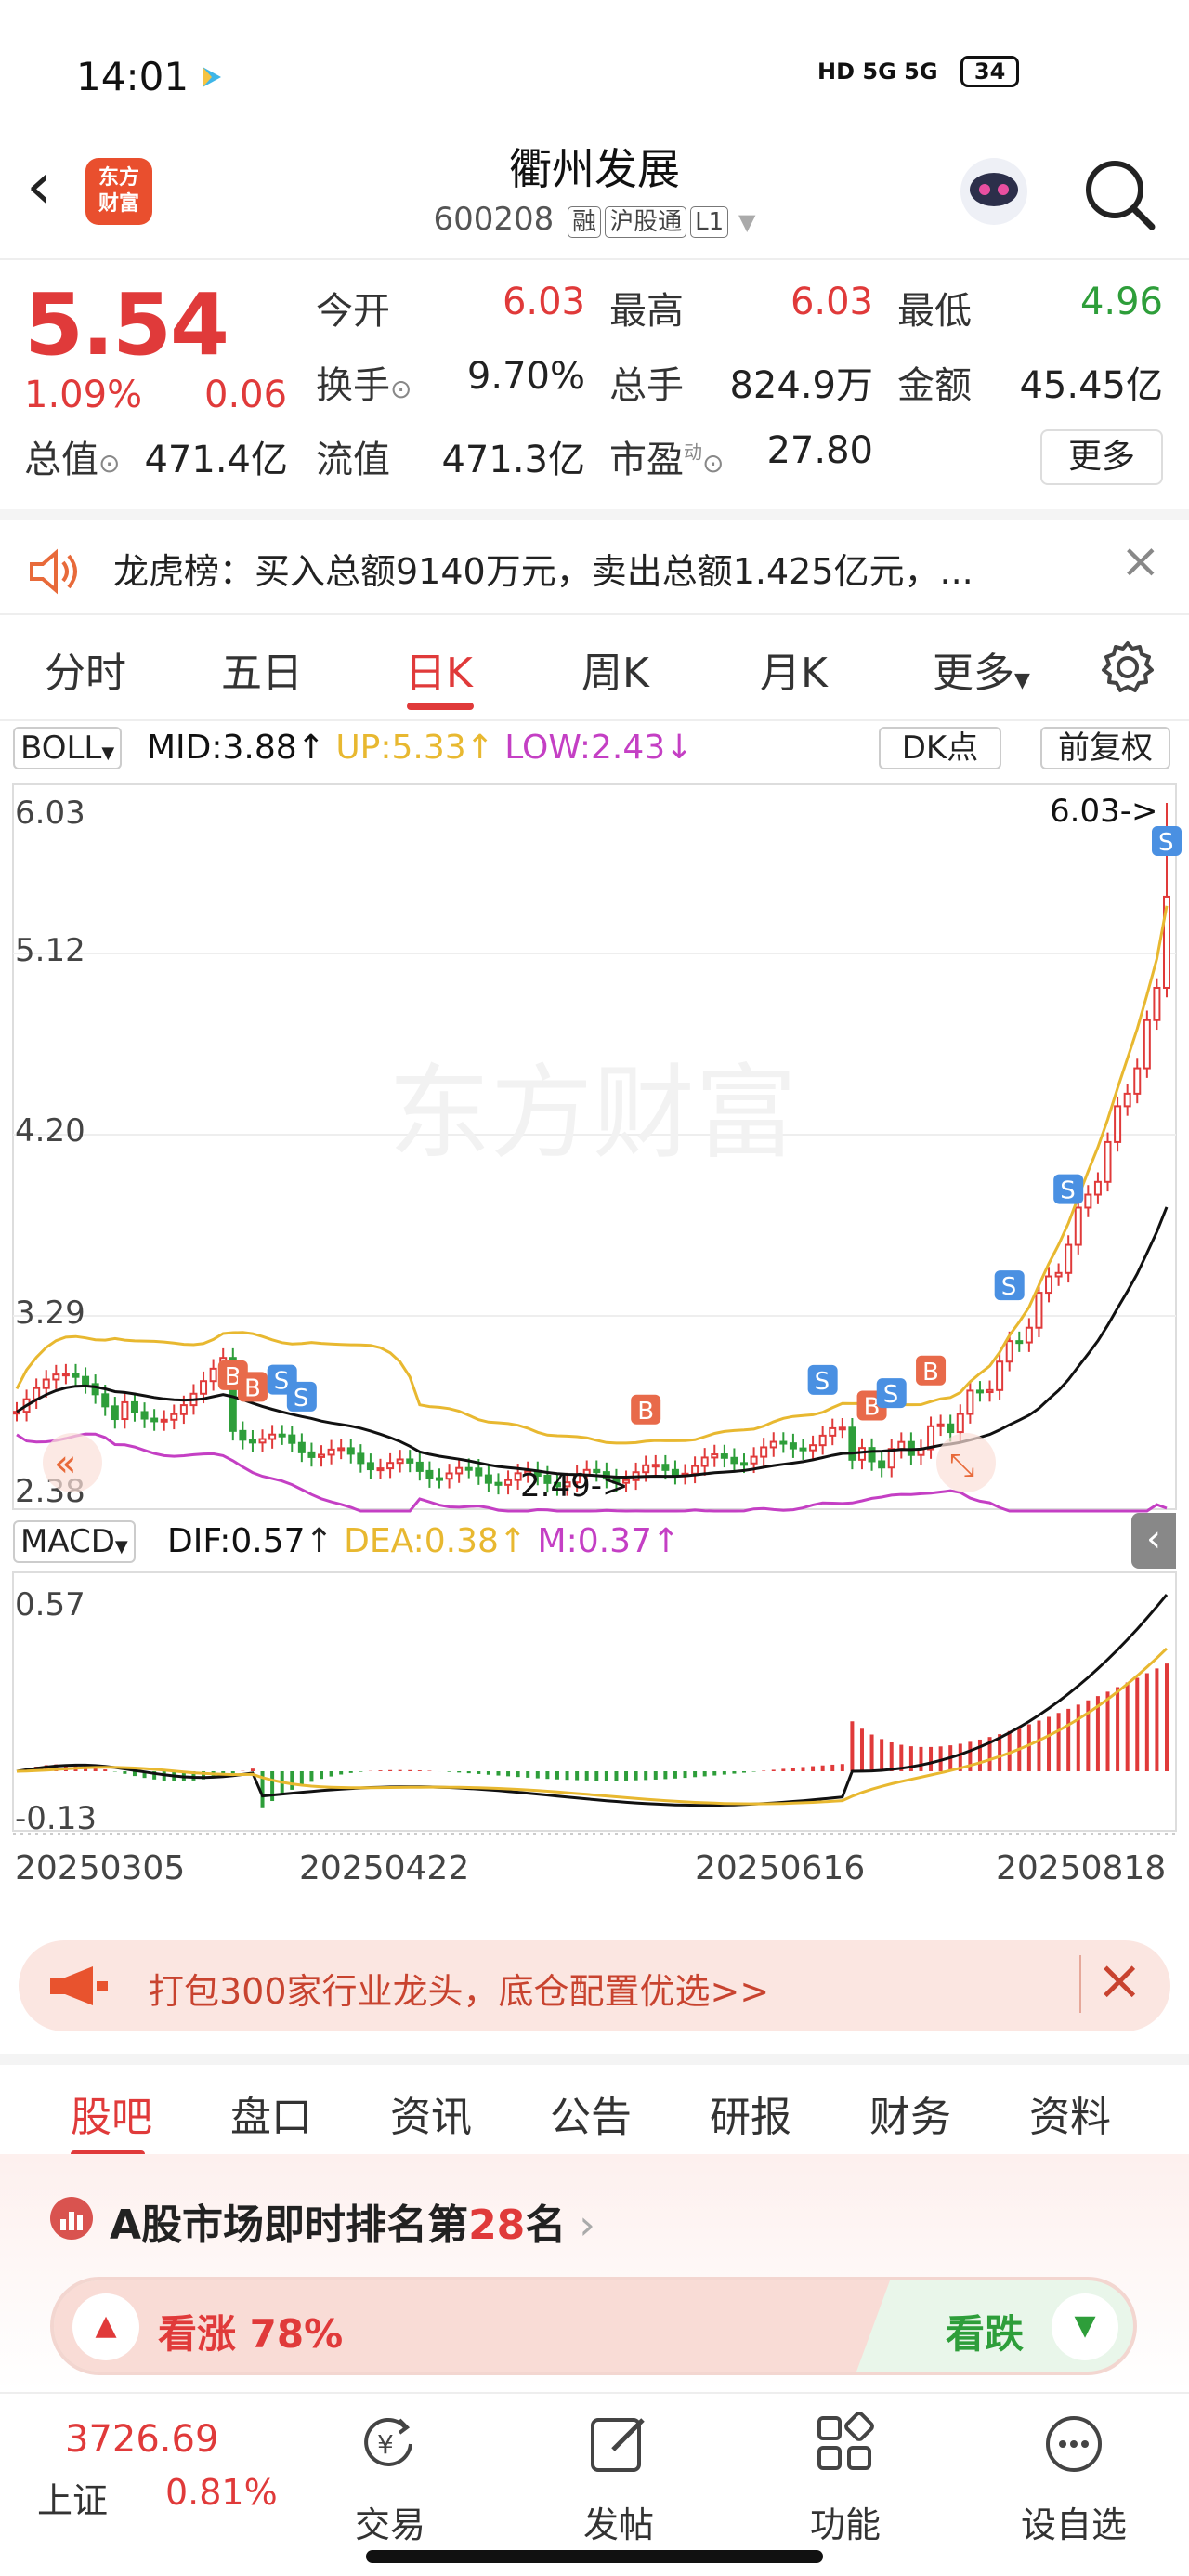 The height and width of the screenshot is (2576, 1189). What do you see at coordinates (794, 673) in the screenshot?
I see `tab-monthly-k: 月K` at bounding box center [794, 673].